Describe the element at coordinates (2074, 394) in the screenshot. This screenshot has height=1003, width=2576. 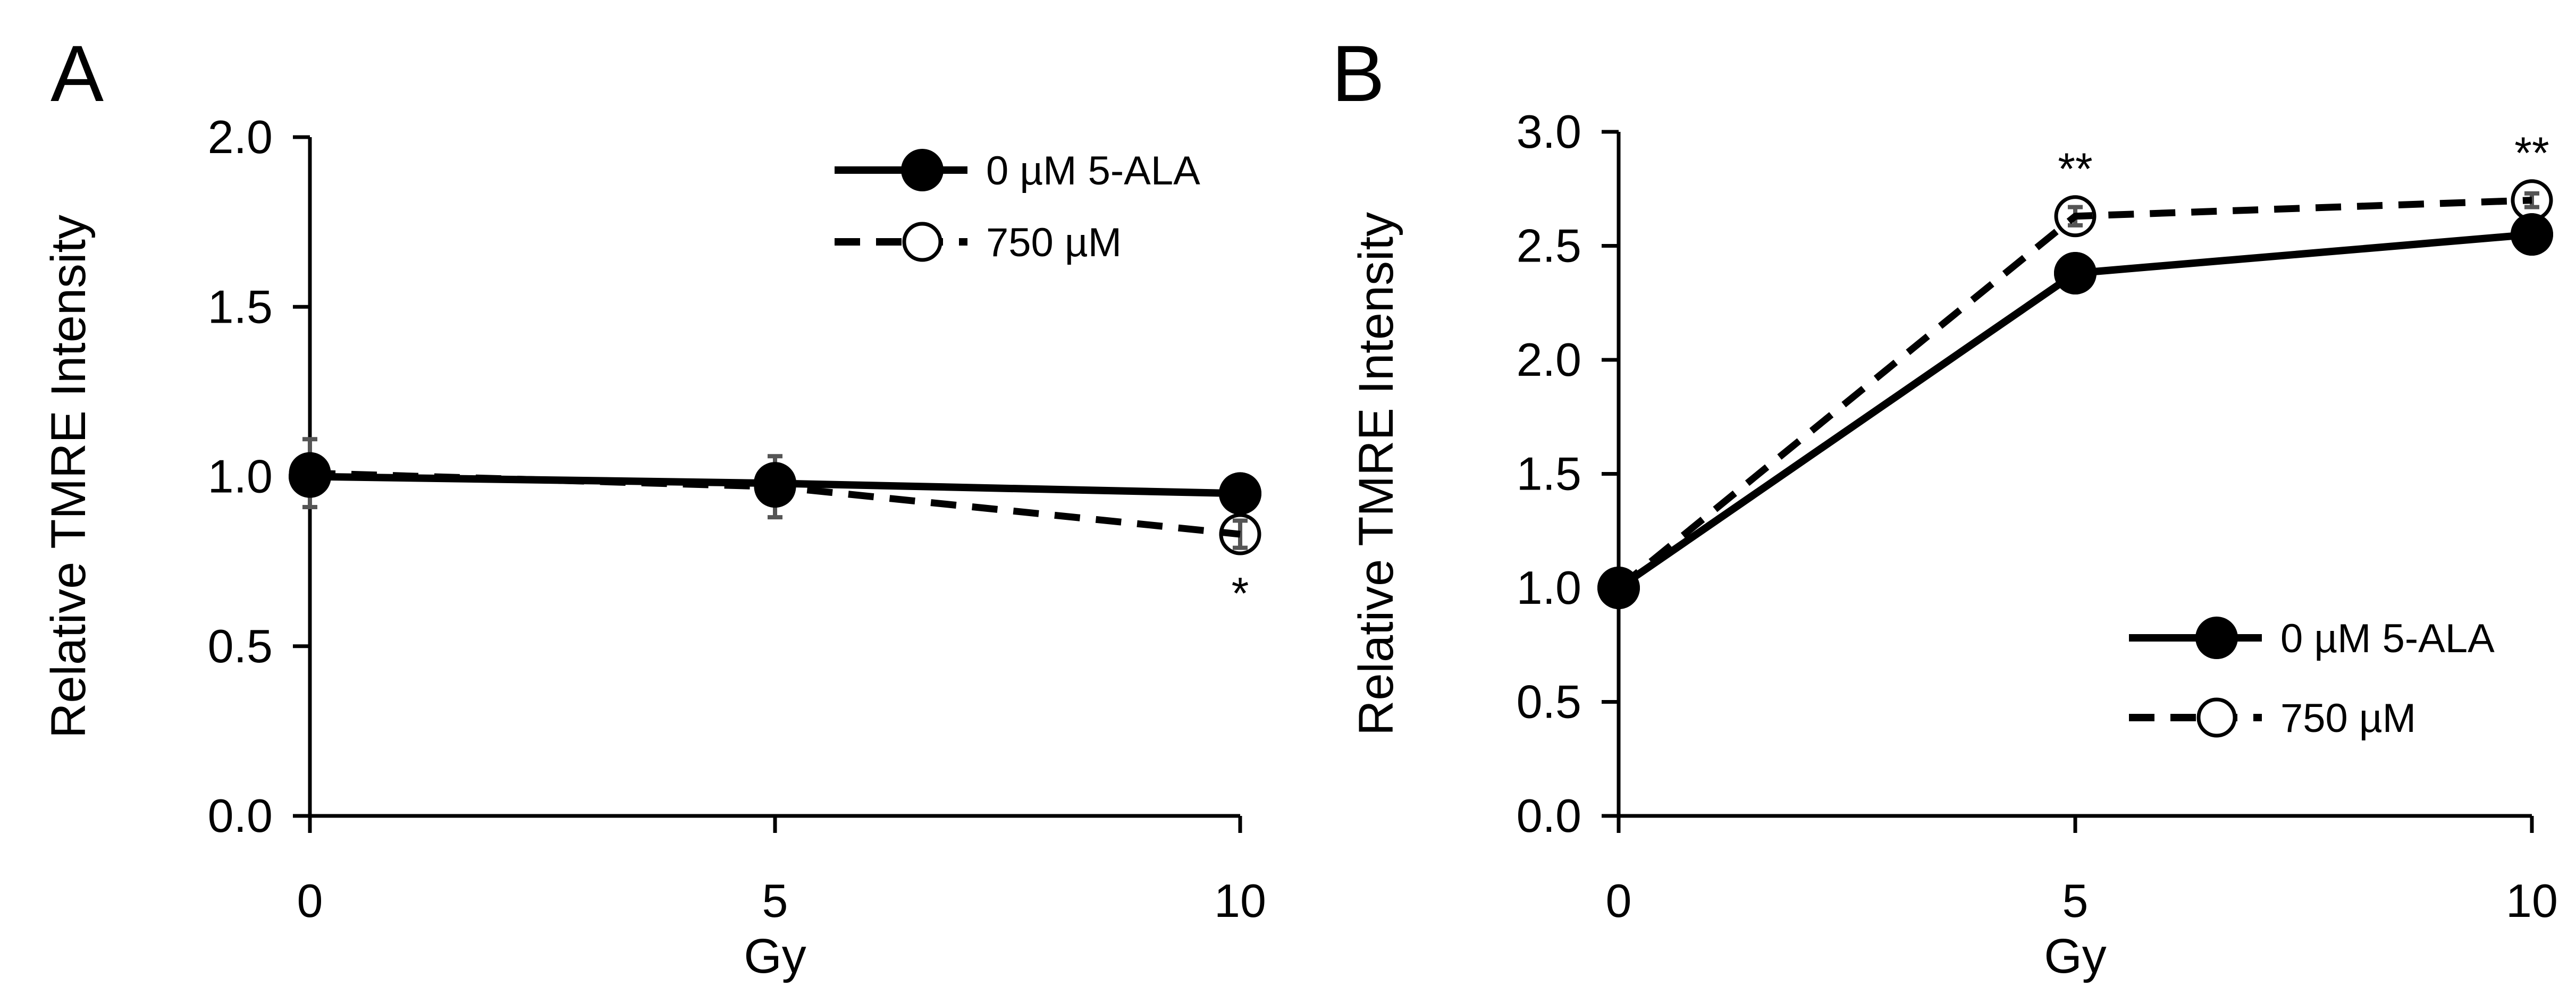
I see `series-750um-line` at that location.